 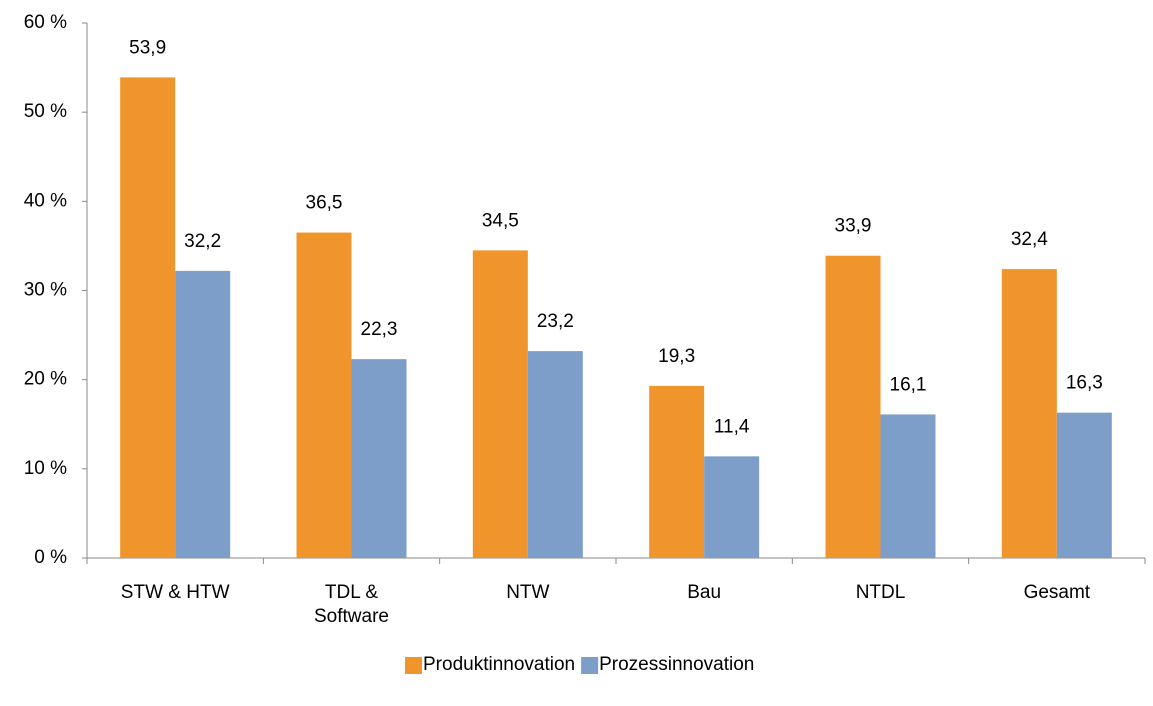 What do you see at coordinates (1057, 592) in the screenshot?
I see `x-tick-label: Gesamt` at bounding box center [1057, 592].